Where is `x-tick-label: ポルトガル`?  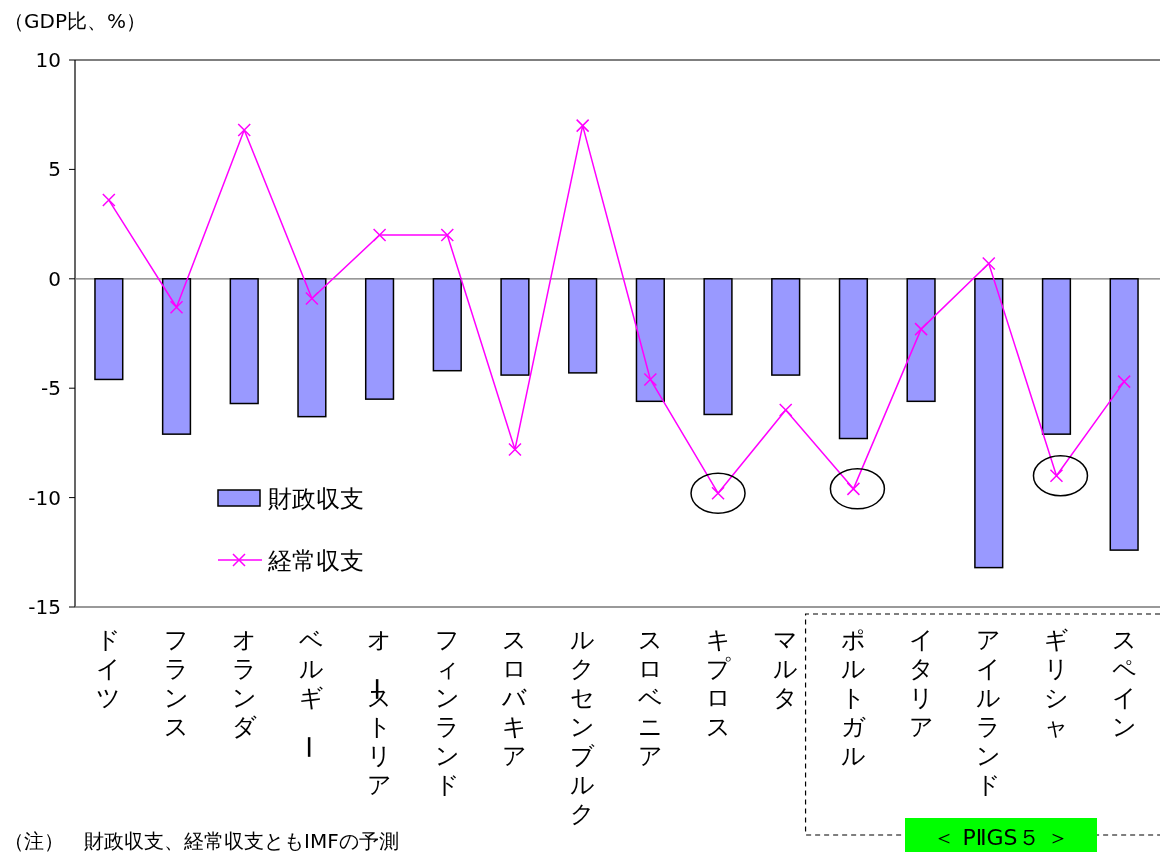 x-tick-label: ポルトガル is located at coordinates (853, 698).